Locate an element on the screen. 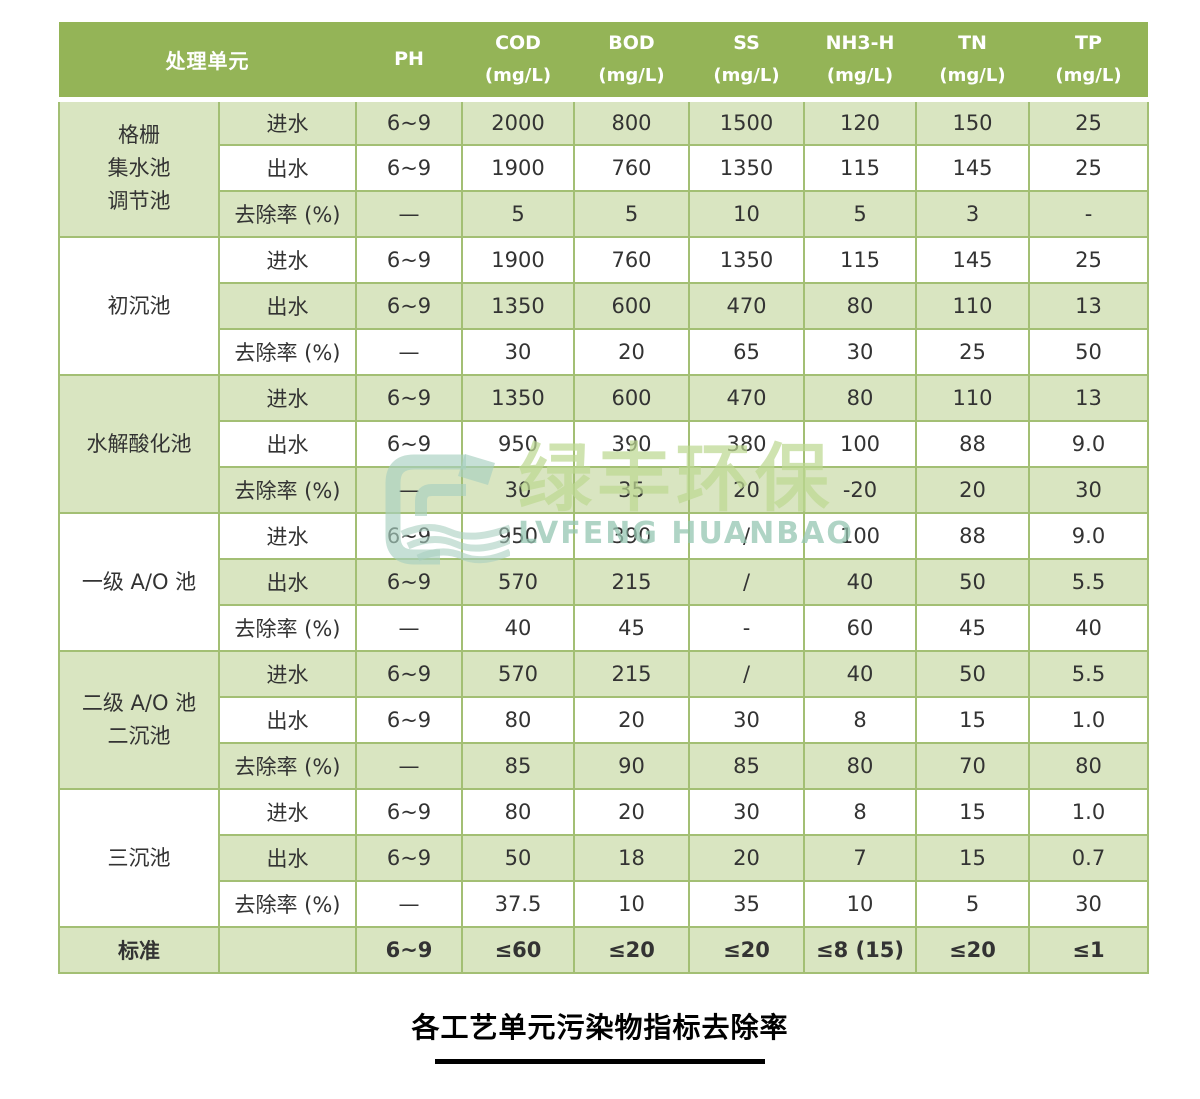 Image resolution: width=1200 pixels, height=1099 pixels. standard-value-cell-cod: ≤60 is located at coordinates (518, 950).